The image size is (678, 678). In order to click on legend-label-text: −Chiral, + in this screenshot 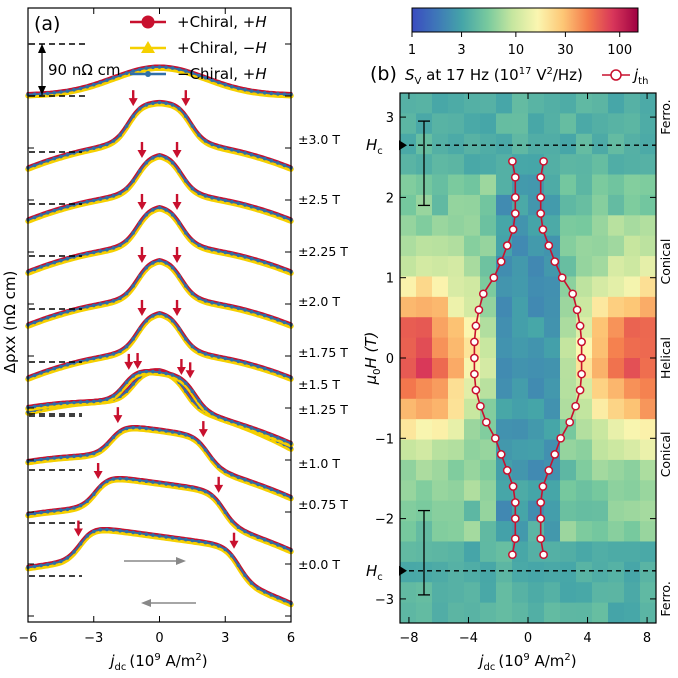, I will do `click(216, 74)`.